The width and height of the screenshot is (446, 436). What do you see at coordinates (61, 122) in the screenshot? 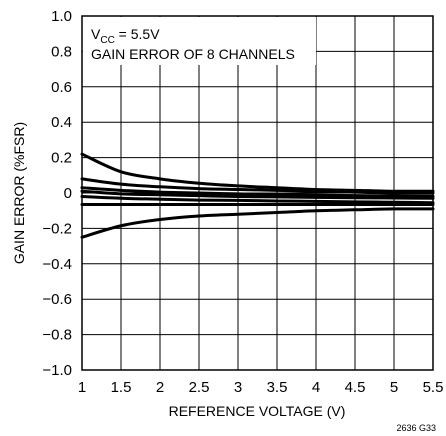
I see `y-tick-label: 0.4` at bounding box center [61, 122].